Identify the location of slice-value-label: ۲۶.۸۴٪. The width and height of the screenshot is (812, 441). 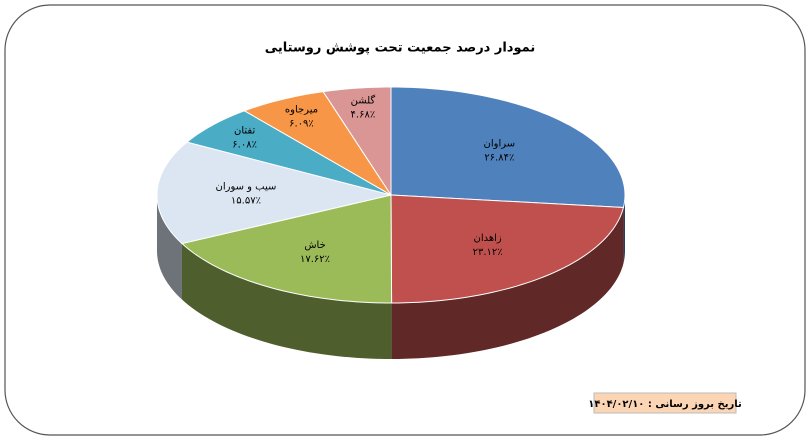
(499, 157).